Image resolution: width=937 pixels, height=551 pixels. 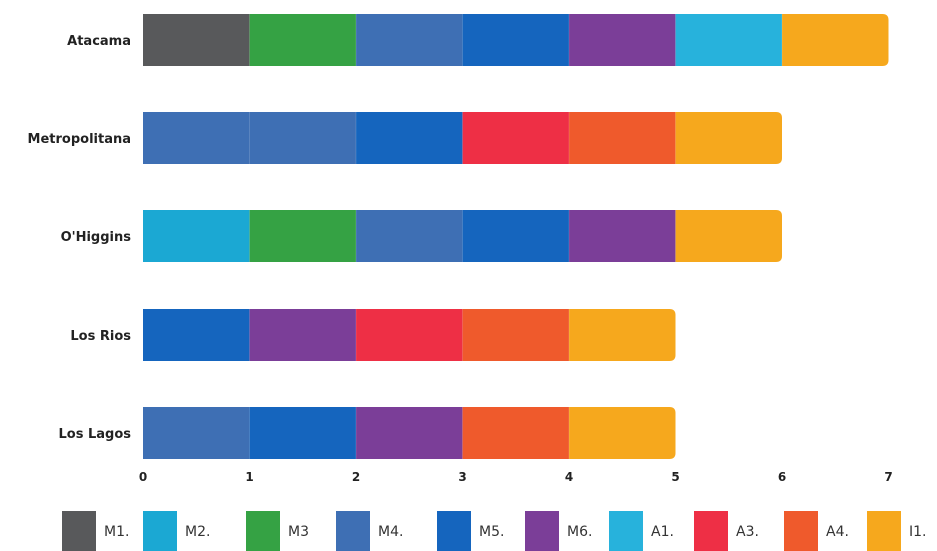 I want to click on legend-label: M6., so click(x=579, y=532).